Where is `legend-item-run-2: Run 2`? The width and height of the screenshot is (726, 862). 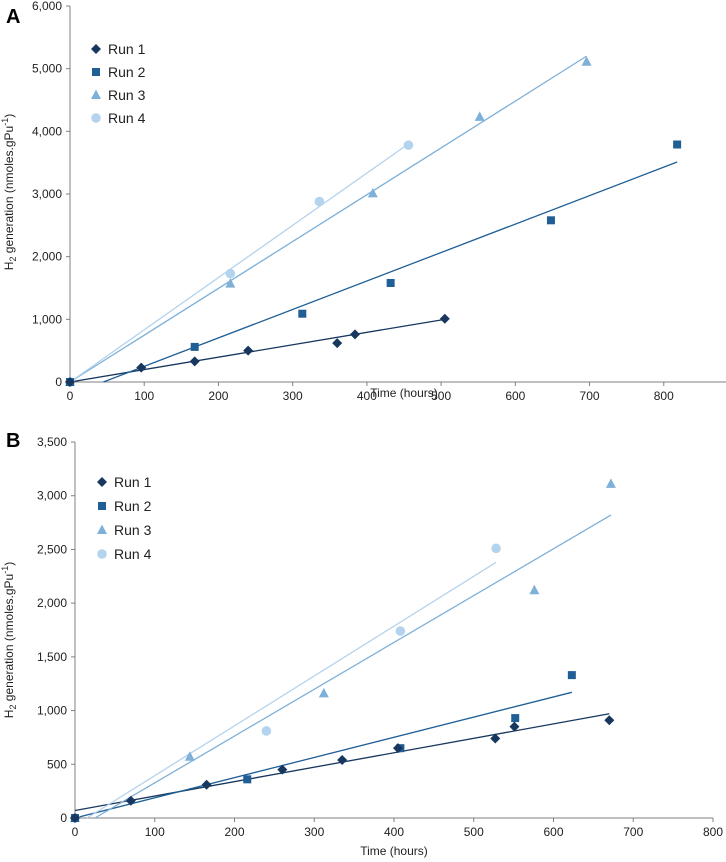 legend-item-run-2: Run 2 is located at coordinates (125, 506).